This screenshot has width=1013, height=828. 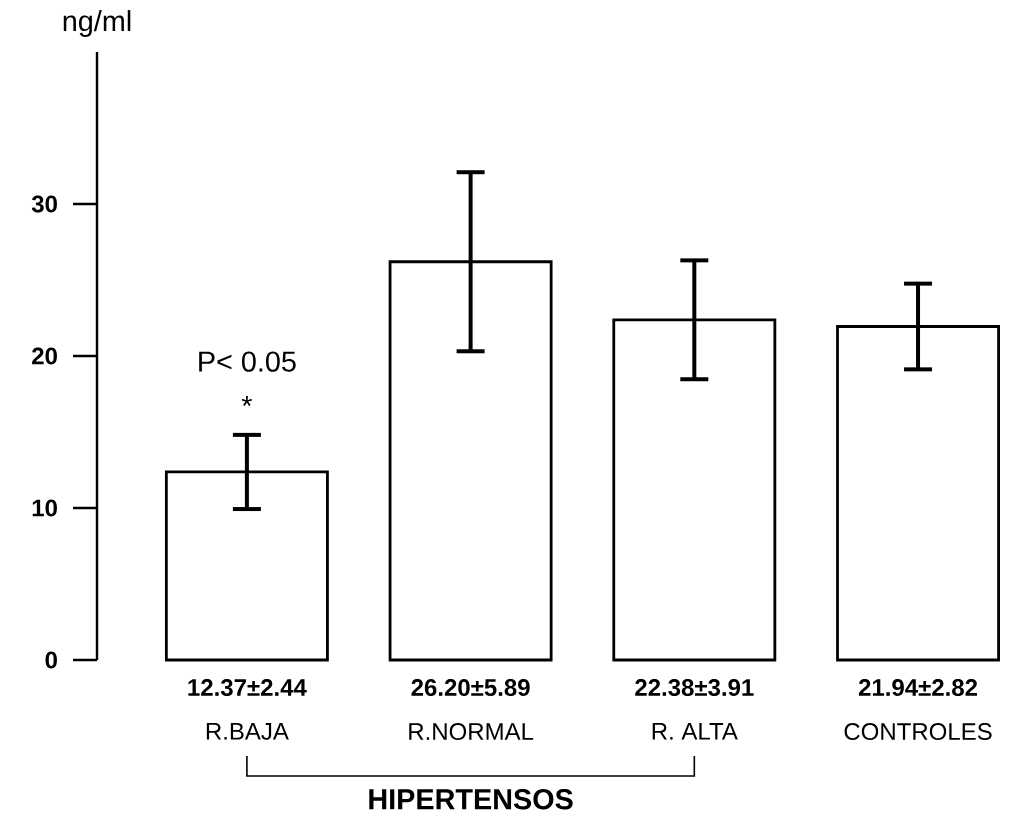 What do you see at coordinates (51, 660) in the screenshot?
I see `y-tick-label: 0` at bounding box center [51, 660].